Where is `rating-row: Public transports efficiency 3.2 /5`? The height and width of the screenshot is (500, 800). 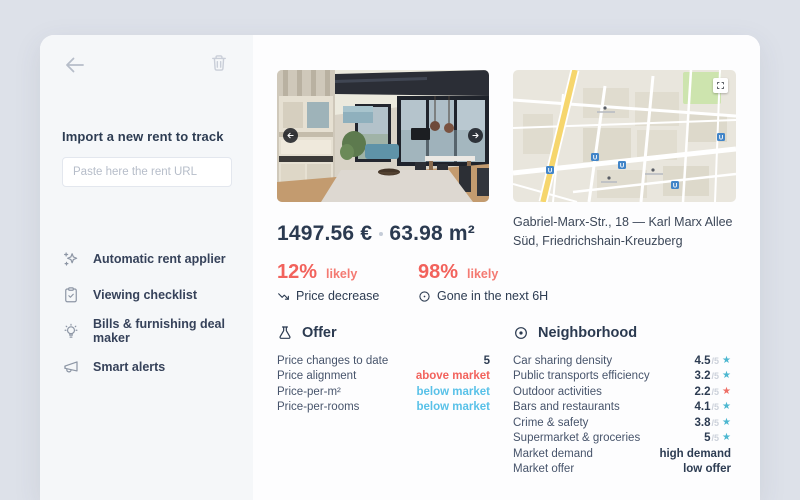
rating-row: Public transports efficiency 3.2 /5 is located at coordinates (622, 377).